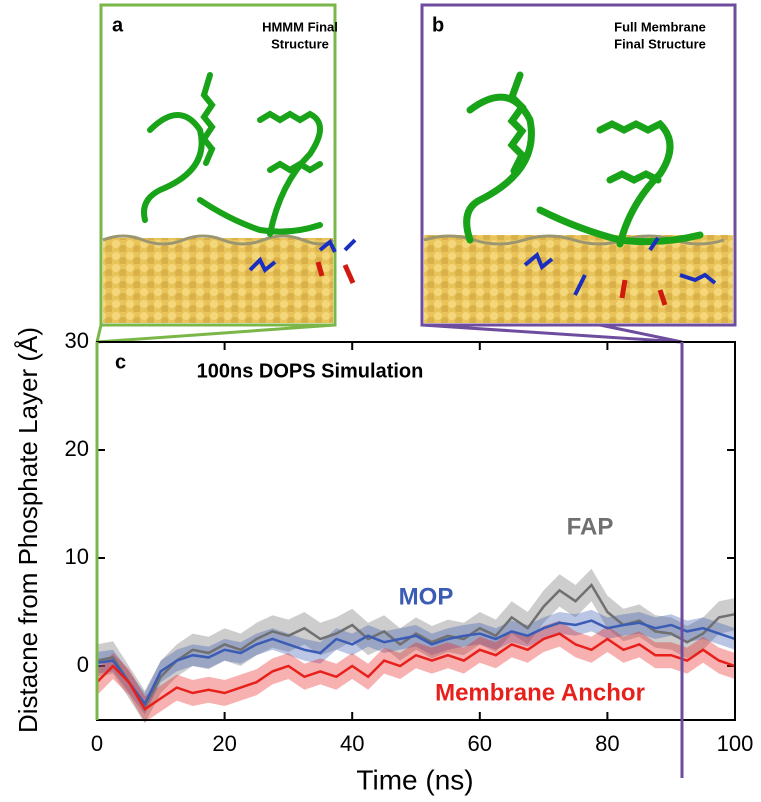  I want to click on x-tick-label: 100, so click(735, 743).